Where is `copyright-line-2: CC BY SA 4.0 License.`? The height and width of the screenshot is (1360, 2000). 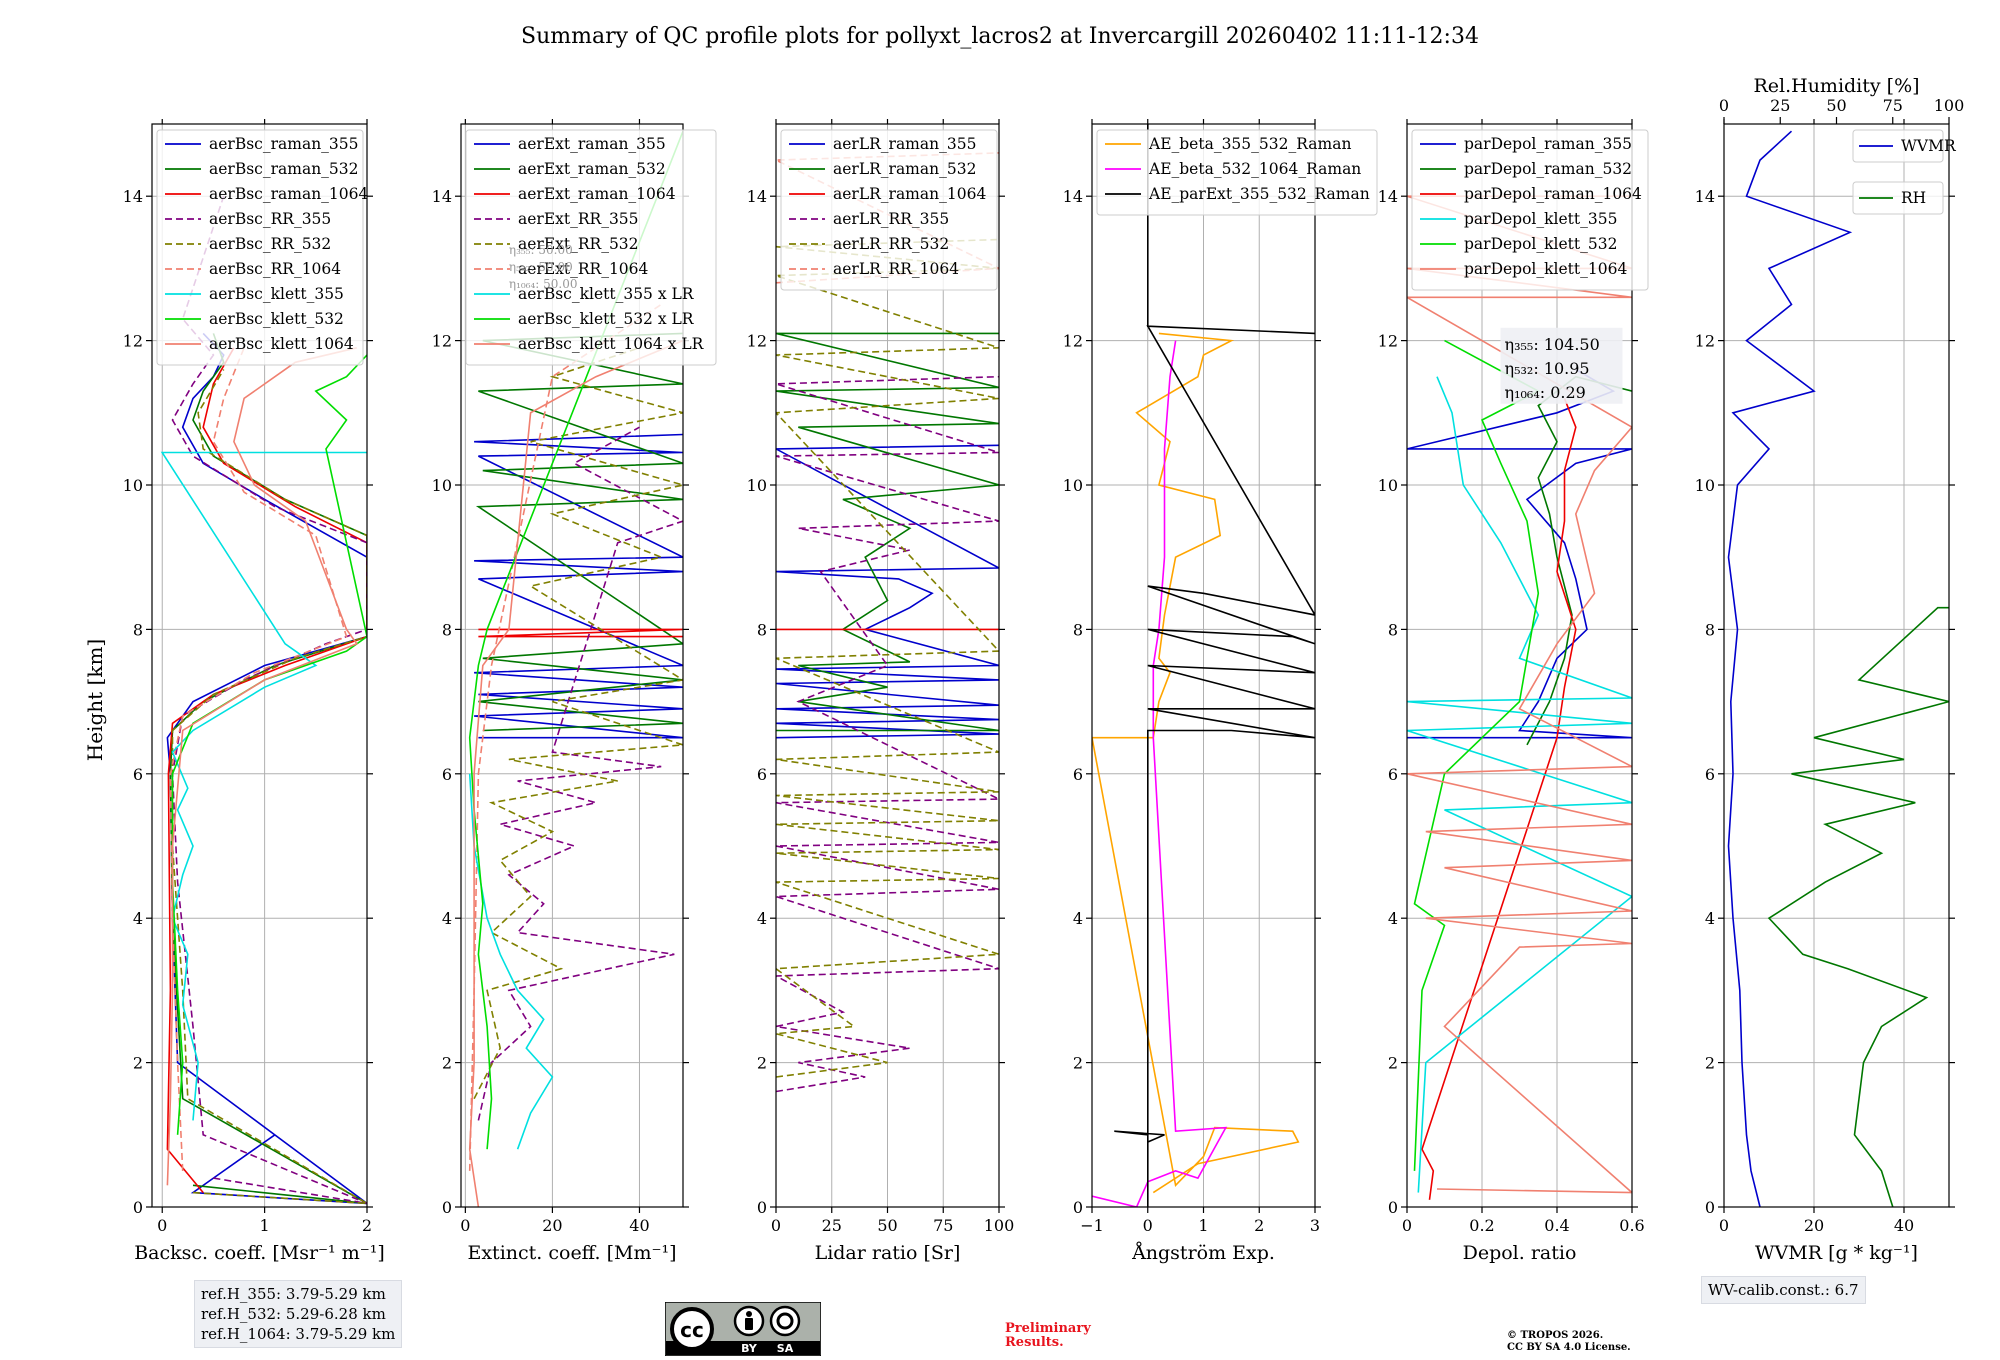 copyright-line-2: CC BY SA 4.0 License. is located at coordinates (1569, 1347).